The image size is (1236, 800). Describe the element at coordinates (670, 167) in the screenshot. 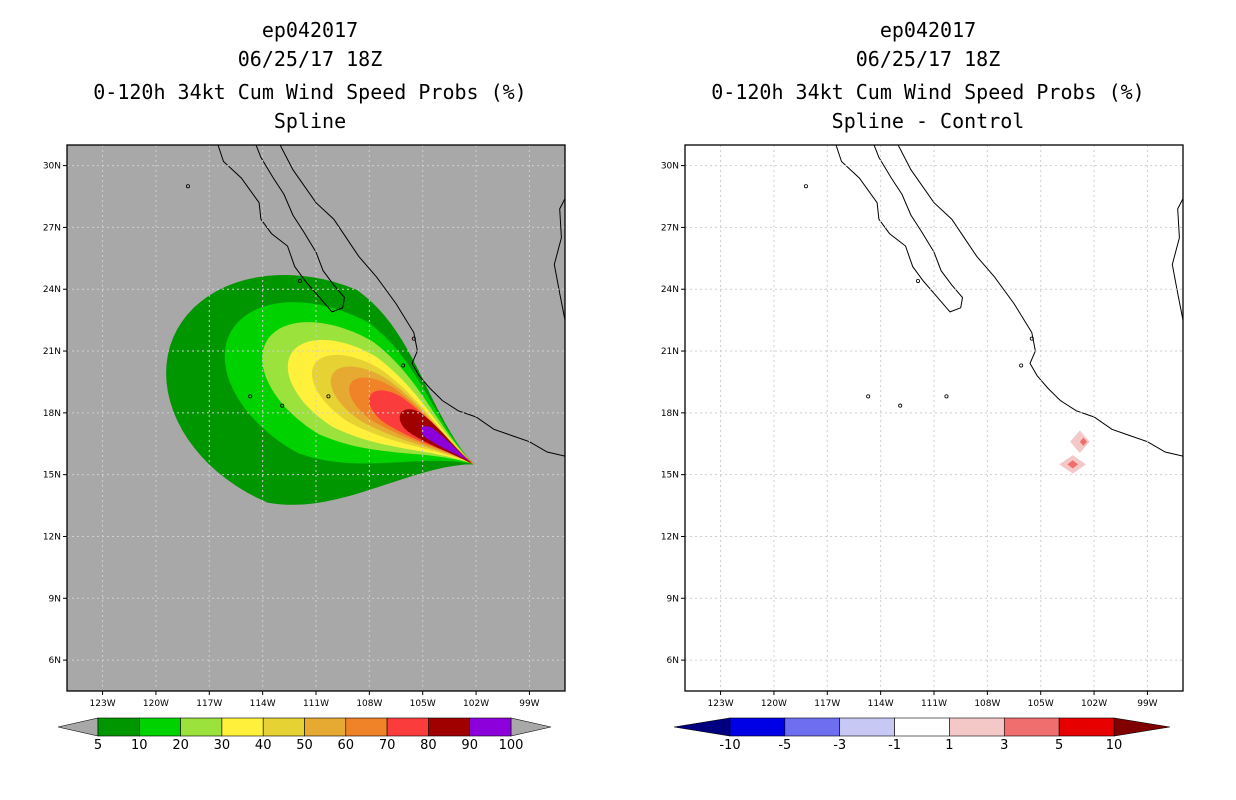

I see `y-tick-label: 30N` at that location.